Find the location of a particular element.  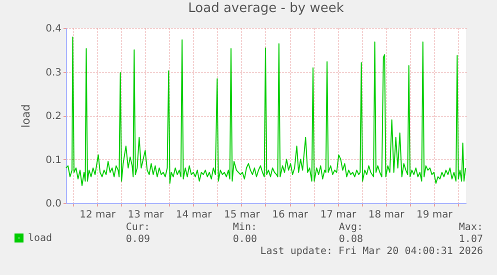

text: Cur: is located at coordinates (138, 228).